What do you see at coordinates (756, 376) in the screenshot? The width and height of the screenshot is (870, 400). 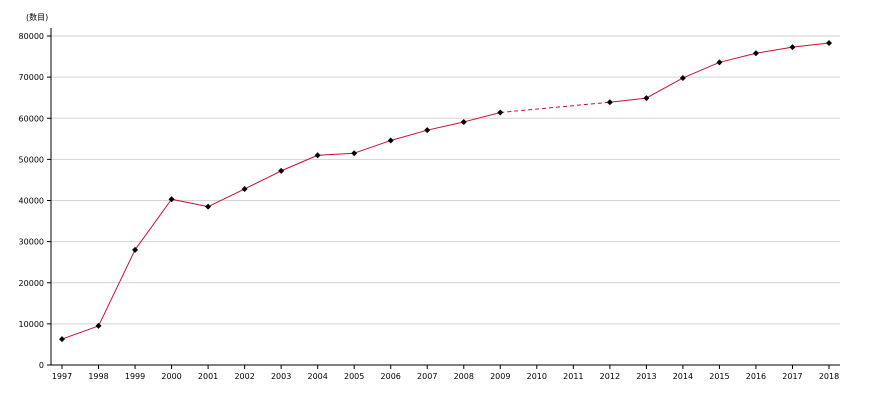 I see `x-tick-label: 2016` at bounding box center [756, 376].